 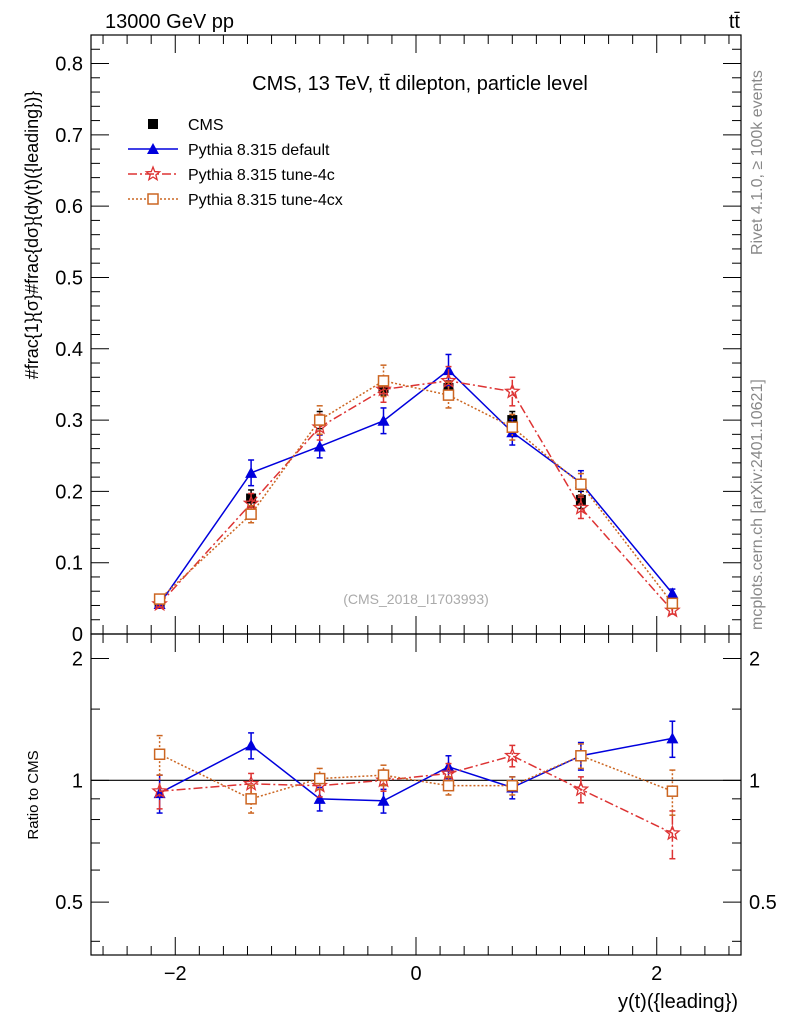 I want to click on ratio-tick-label-right: 0.5, so click(x=763, y=903).